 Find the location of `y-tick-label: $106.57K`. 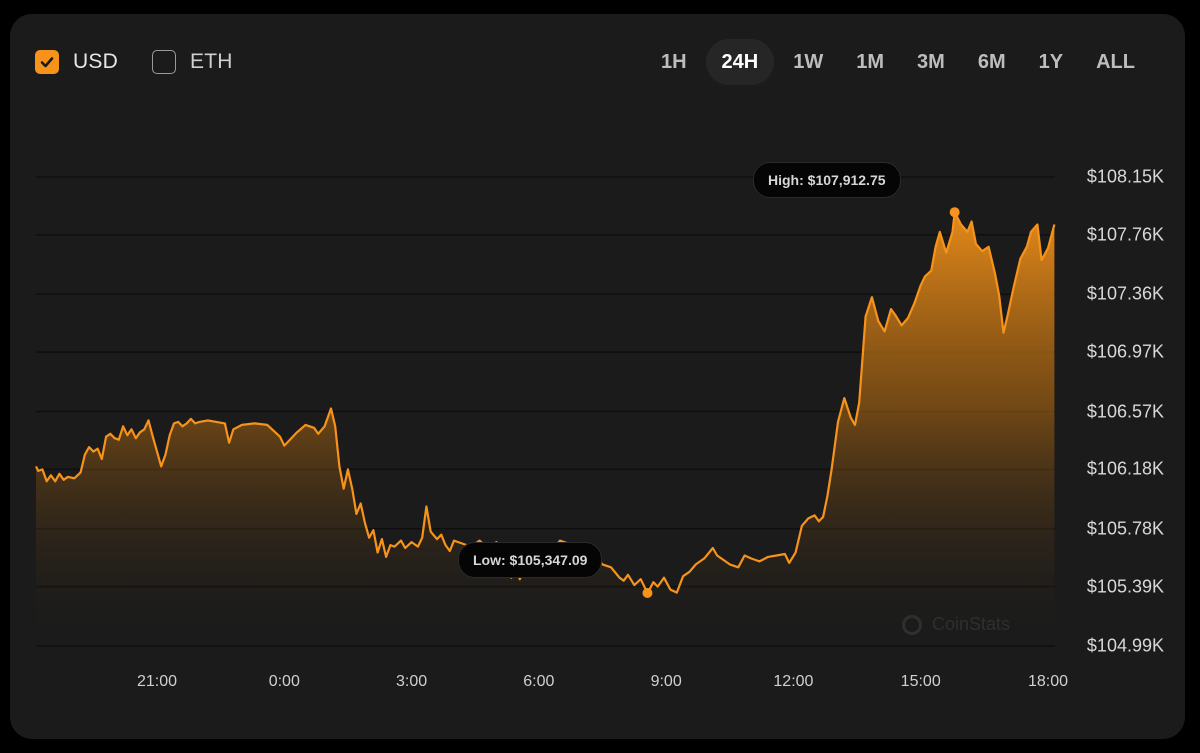

y-tick-label: $106.57K is located at coordinates (1125, 411).